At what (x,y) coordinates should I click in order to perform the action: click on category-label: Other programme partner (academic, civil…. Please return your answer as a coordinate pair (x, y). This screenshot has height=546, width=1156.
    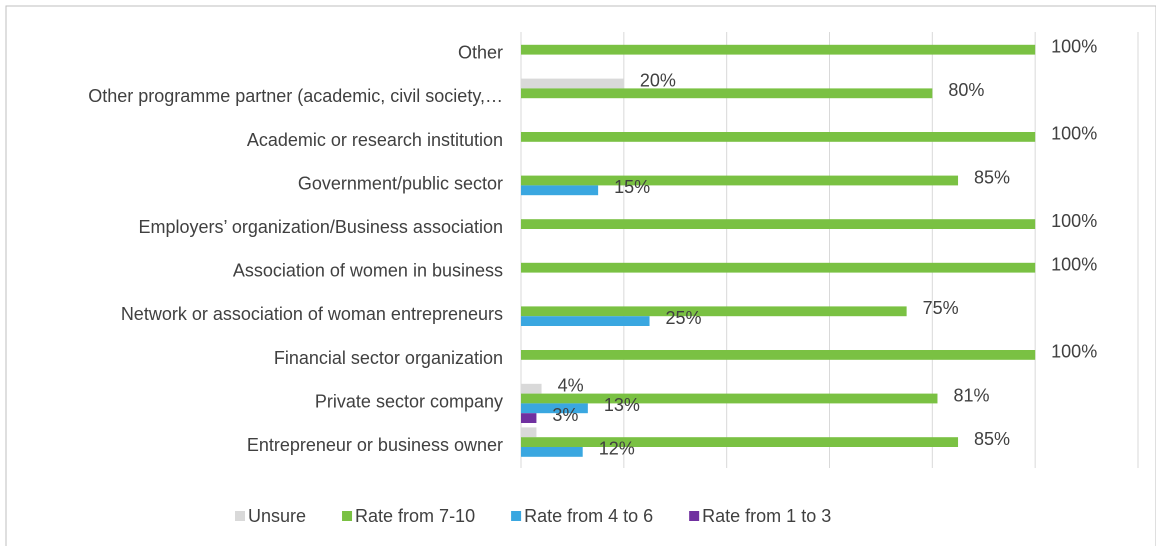
    Looking at the image, I should click on (295, 96).